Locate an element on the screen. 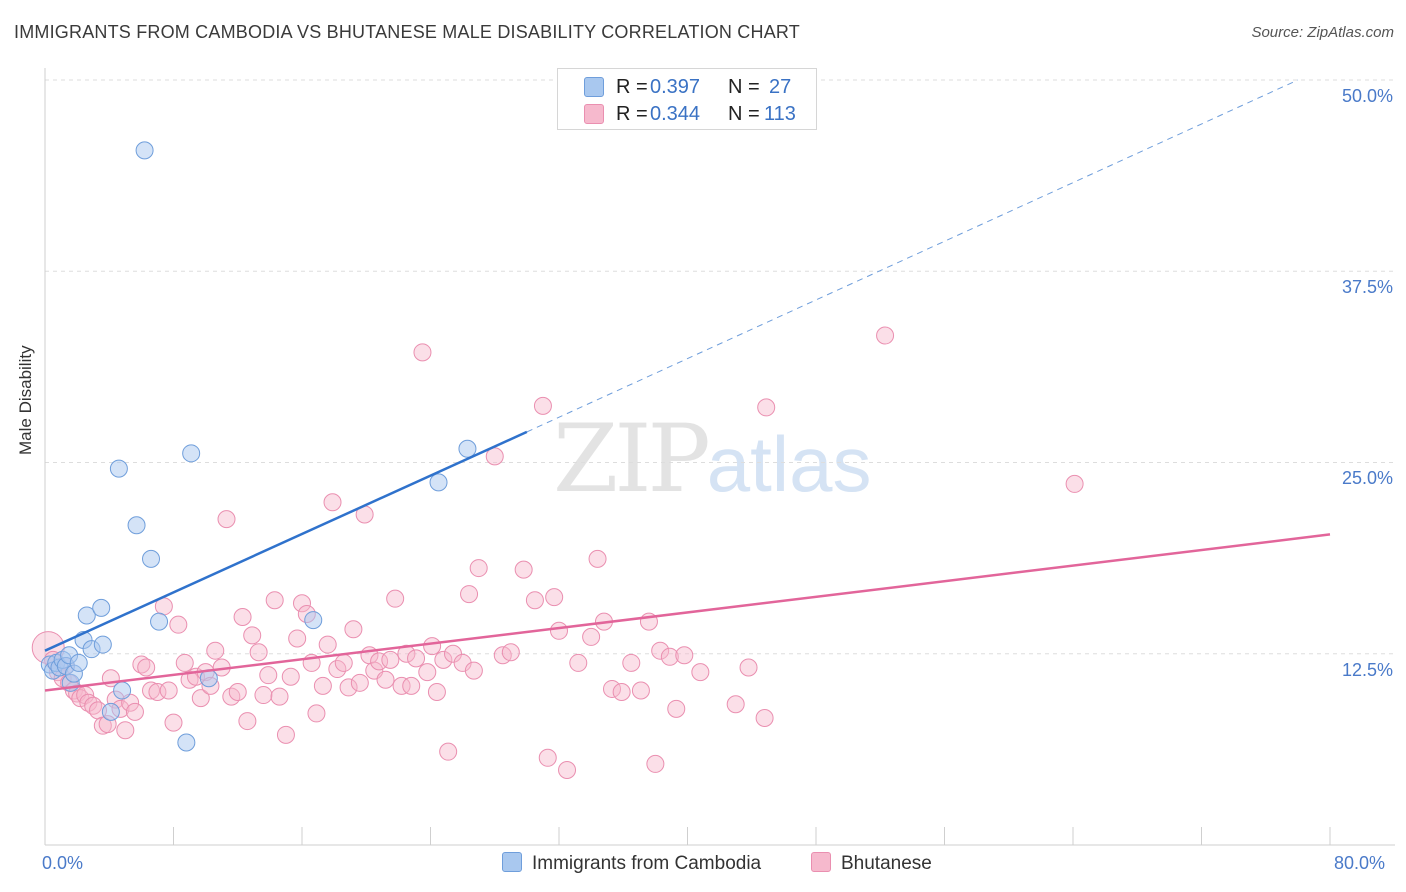  y-axis-label: Male Disability is located at coordinates (25, 400).